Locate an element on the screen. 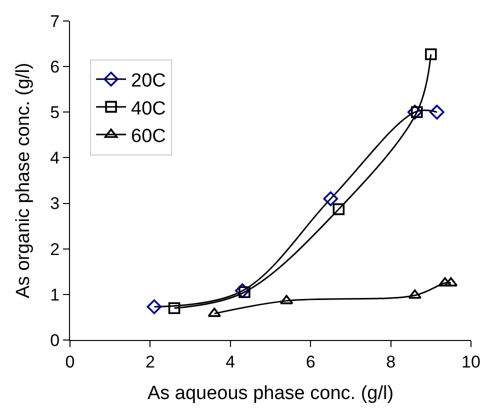 The height and width of the screenshot is (415, 492). x-tick-label: 4 is located at coordinates (231, 362).